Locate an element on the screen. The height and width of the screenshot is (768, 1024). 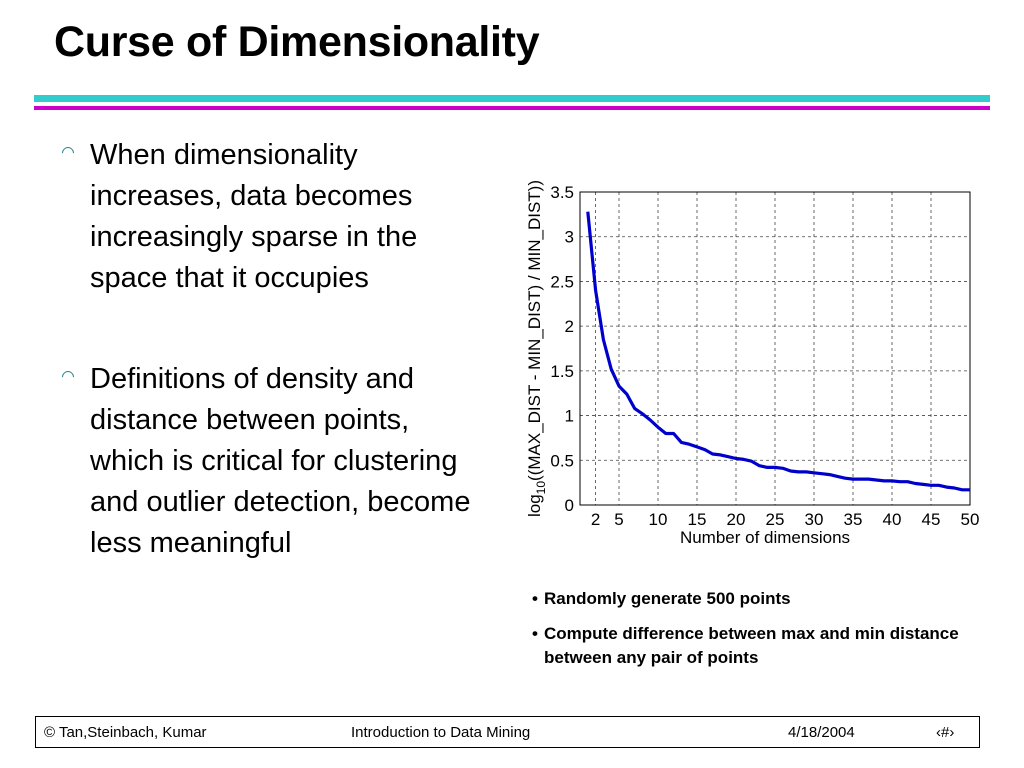
x-tick-label: 25 is located at coordinates (775, 519).